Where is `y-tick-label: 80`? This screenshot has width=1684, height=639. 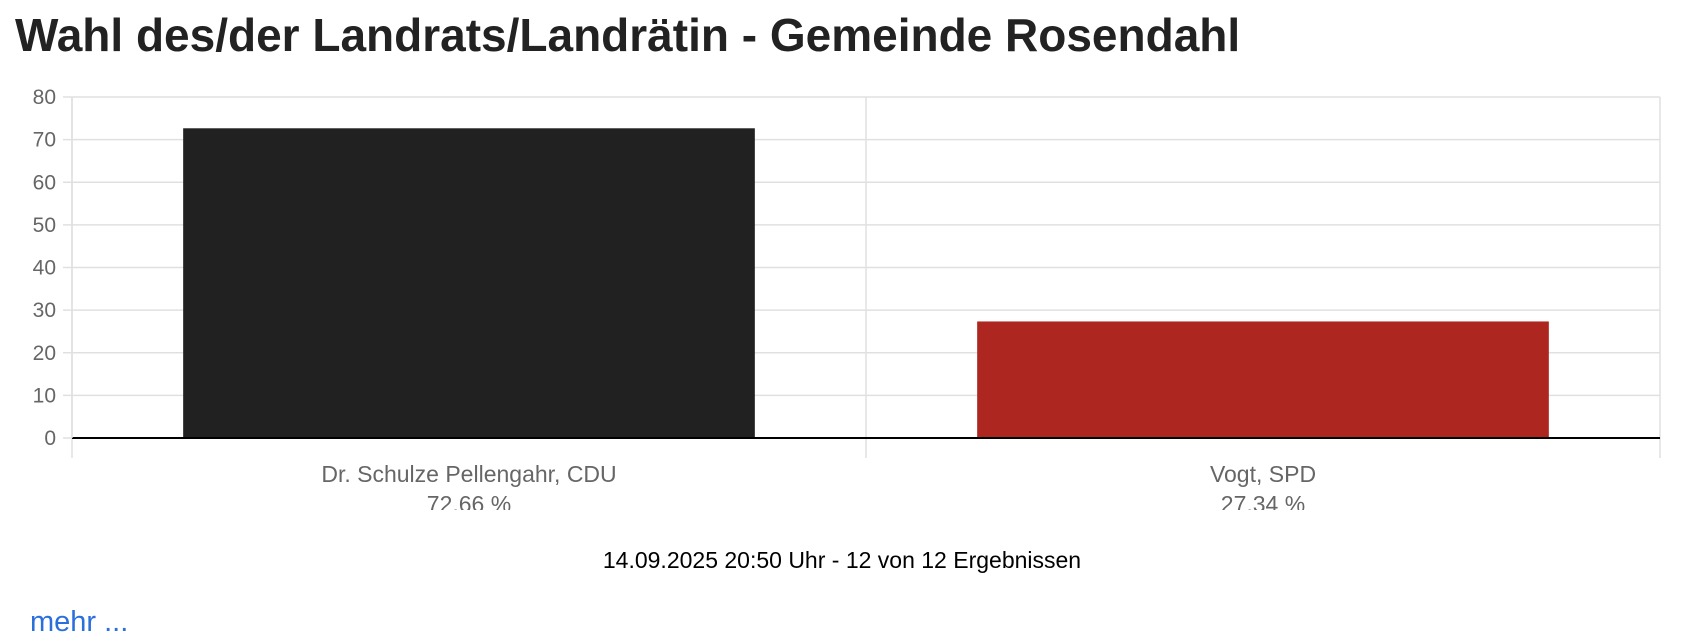
y-tick-label: 80 is located at coordinates (44, 97).